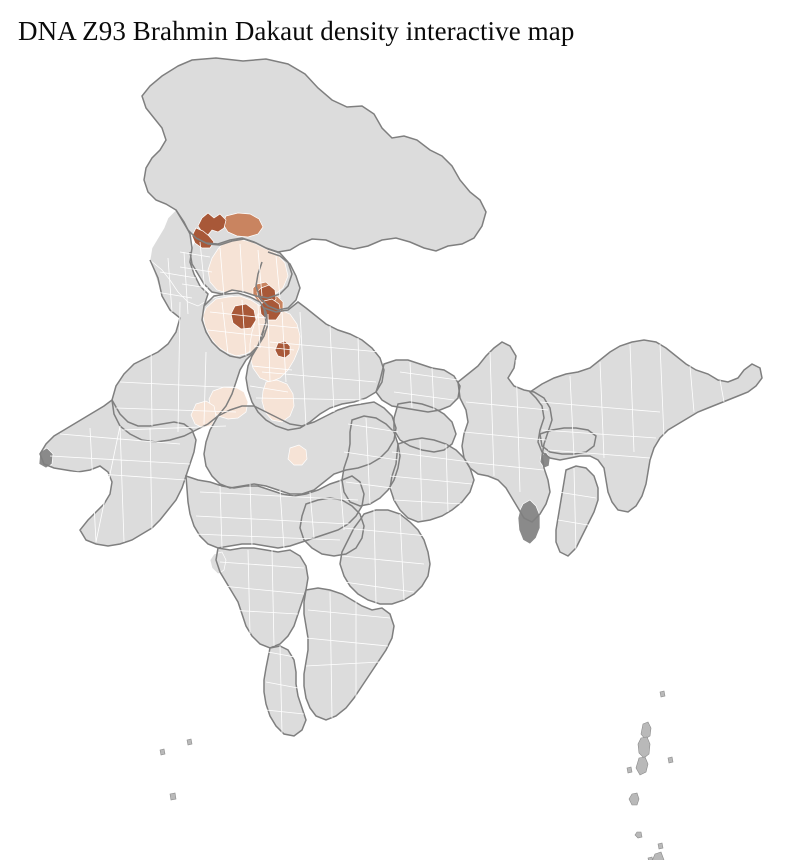 Image resolution: width=801 pixels, height=860 pixels. What do you see at coordinates (644, 747) in the screenshot?
I see `island-middle-andaman` at bounding box center [644, 747].